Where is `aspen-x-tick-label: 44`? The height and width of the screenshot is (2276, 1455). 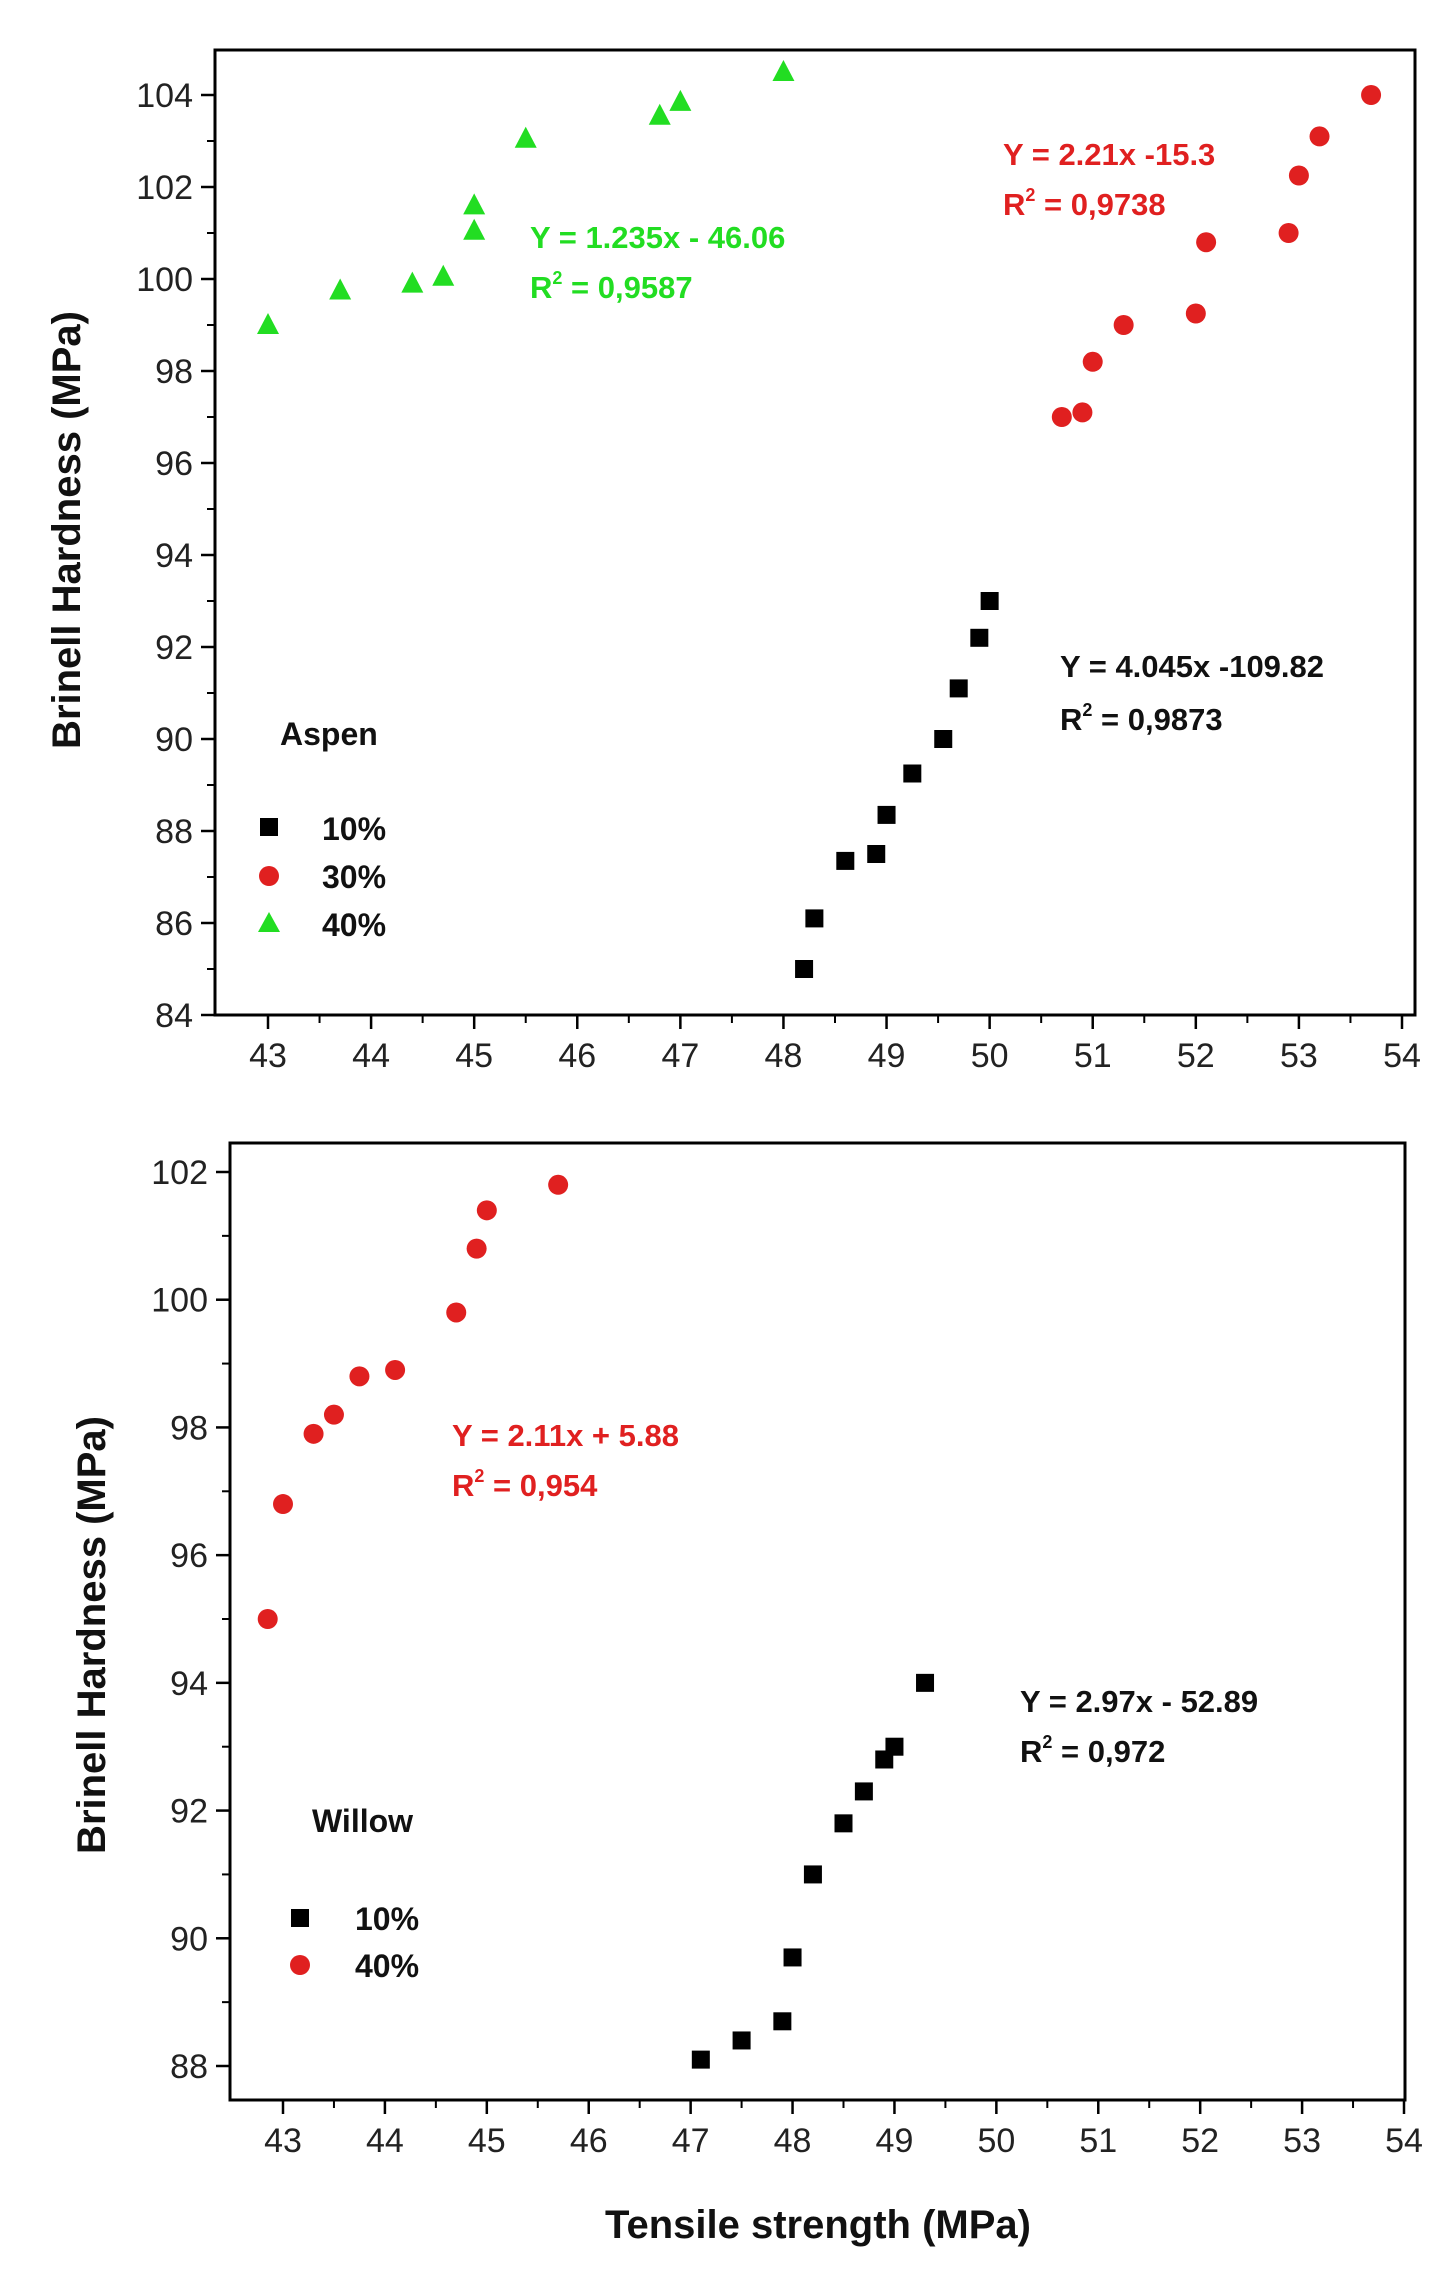 aspen-x-tick-label: 44 is located at coordinates (371, 1056).